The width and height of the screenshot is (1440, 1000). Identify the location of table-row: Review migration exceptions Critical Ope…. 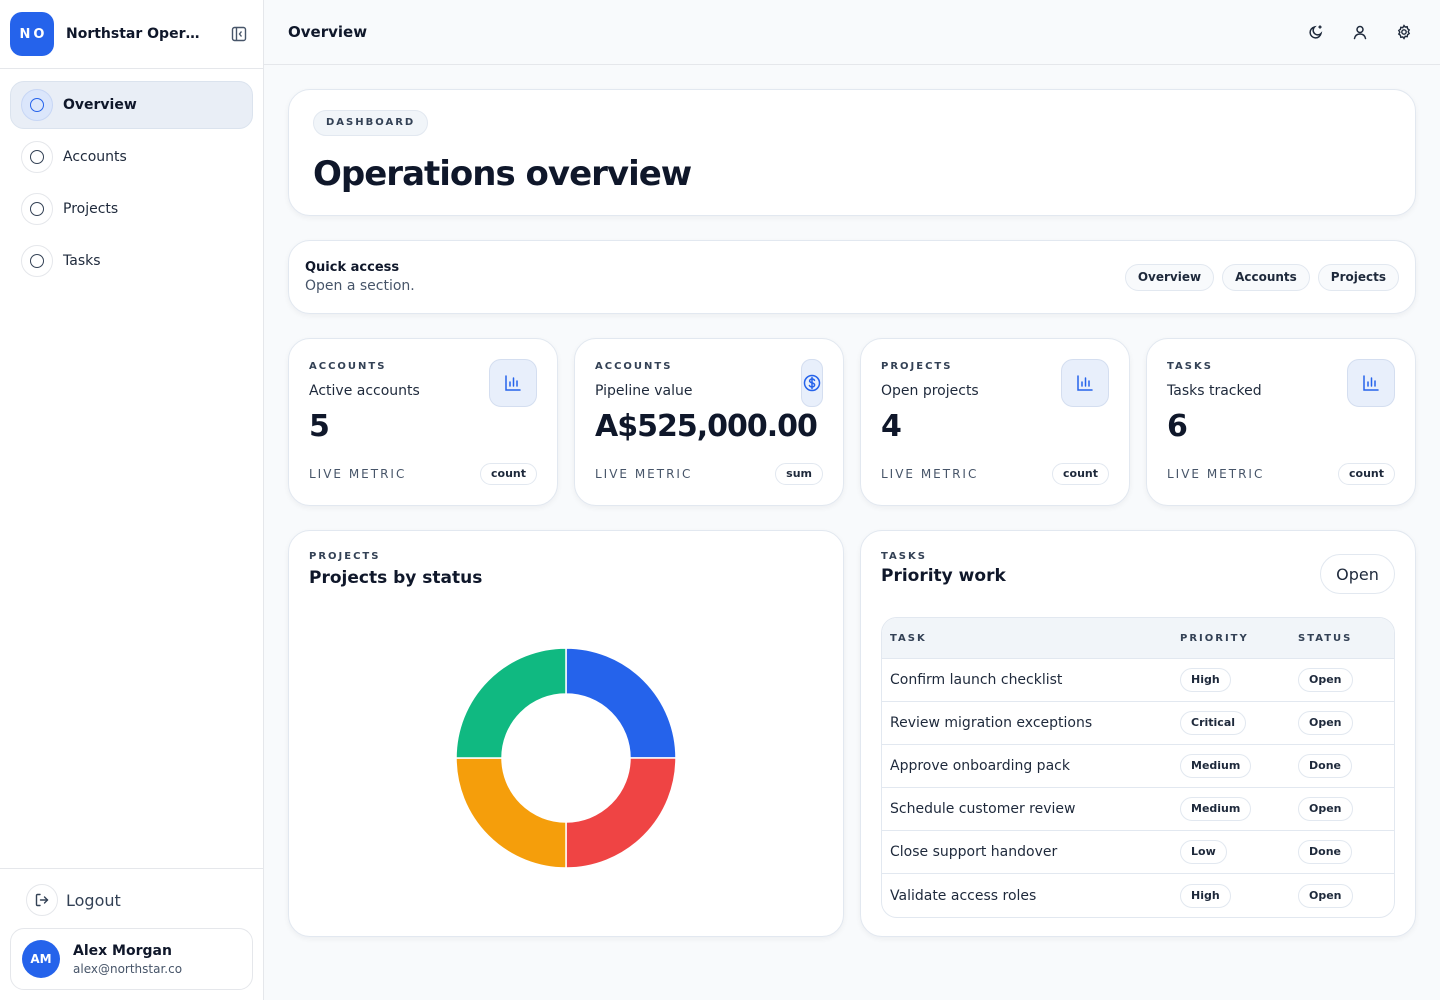
(1138, 723).